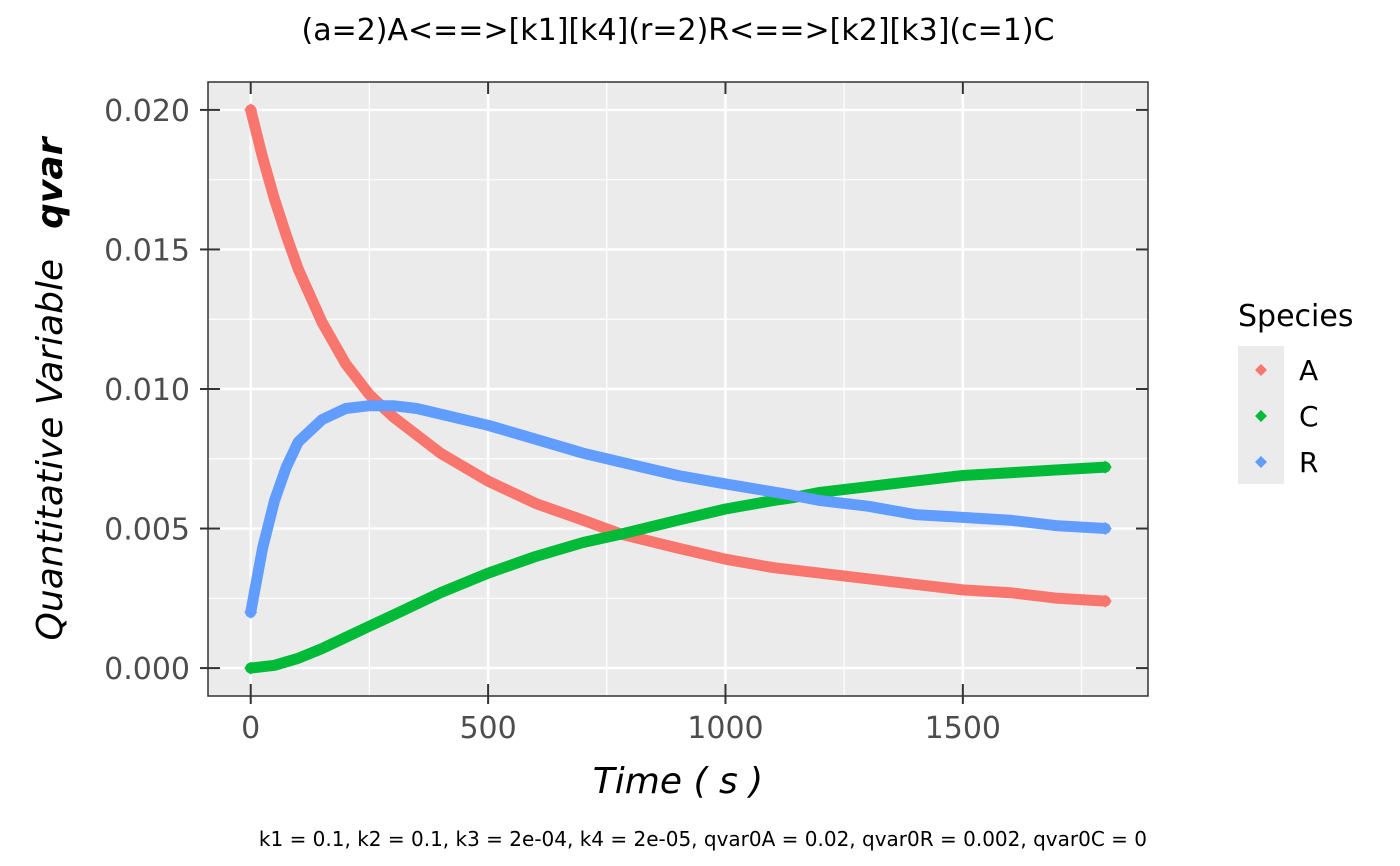  Describe the element at coordinates (1295, 391) in the screenshot. I see `legend: Species ACR` at that location.